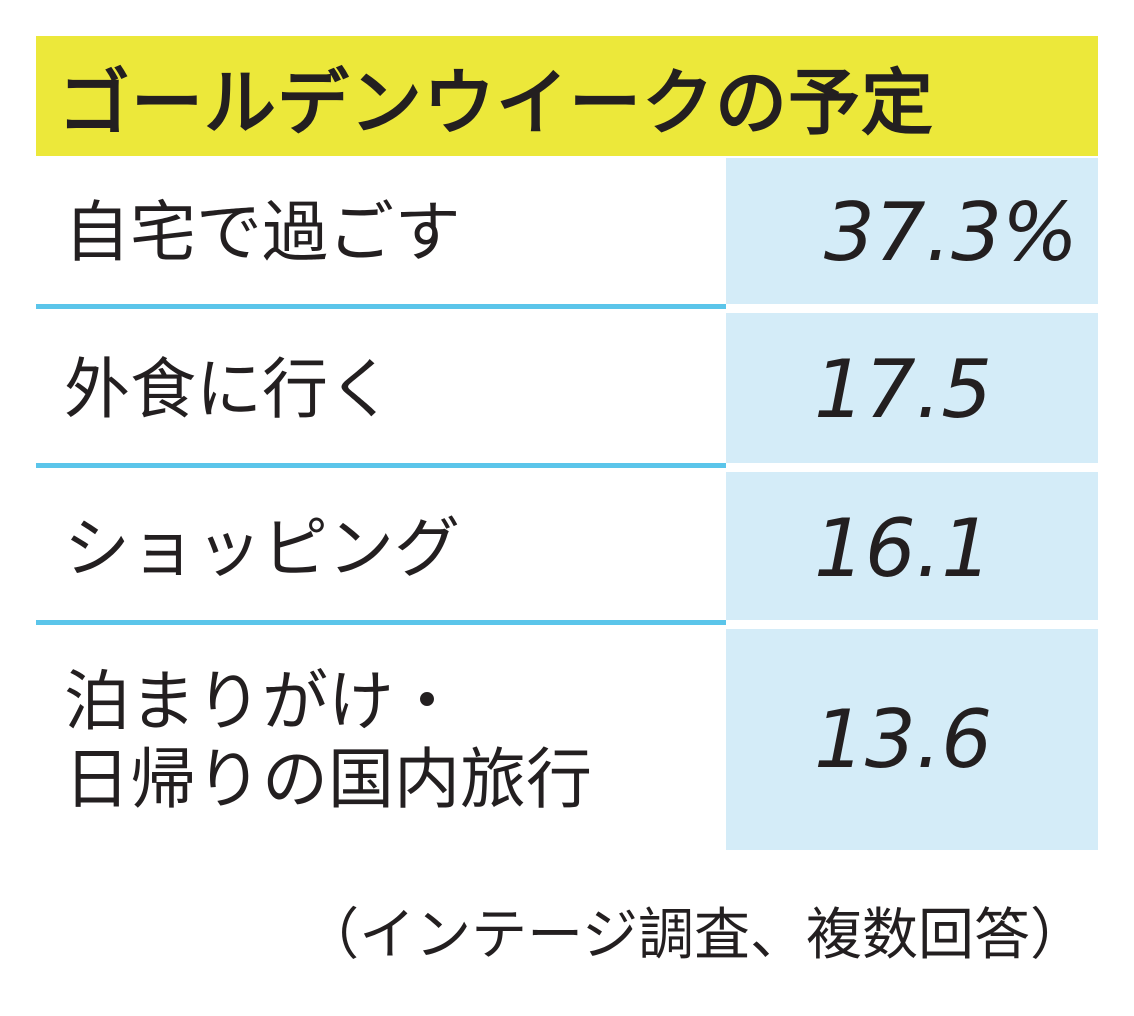 The image size is (1134, 1016). I want to click on source-note: （インテージ調査、複数回答）, so click(694, 935).